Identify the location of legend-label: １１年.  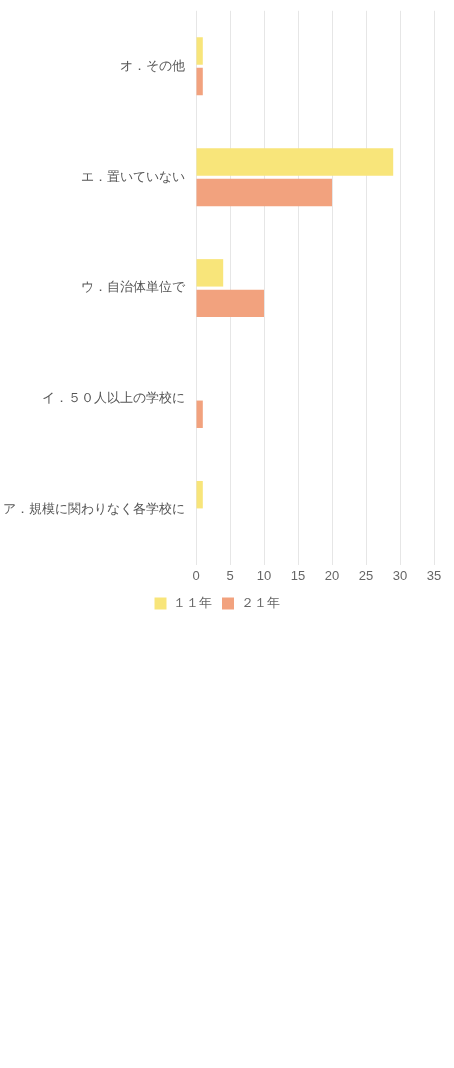
(192, 603).